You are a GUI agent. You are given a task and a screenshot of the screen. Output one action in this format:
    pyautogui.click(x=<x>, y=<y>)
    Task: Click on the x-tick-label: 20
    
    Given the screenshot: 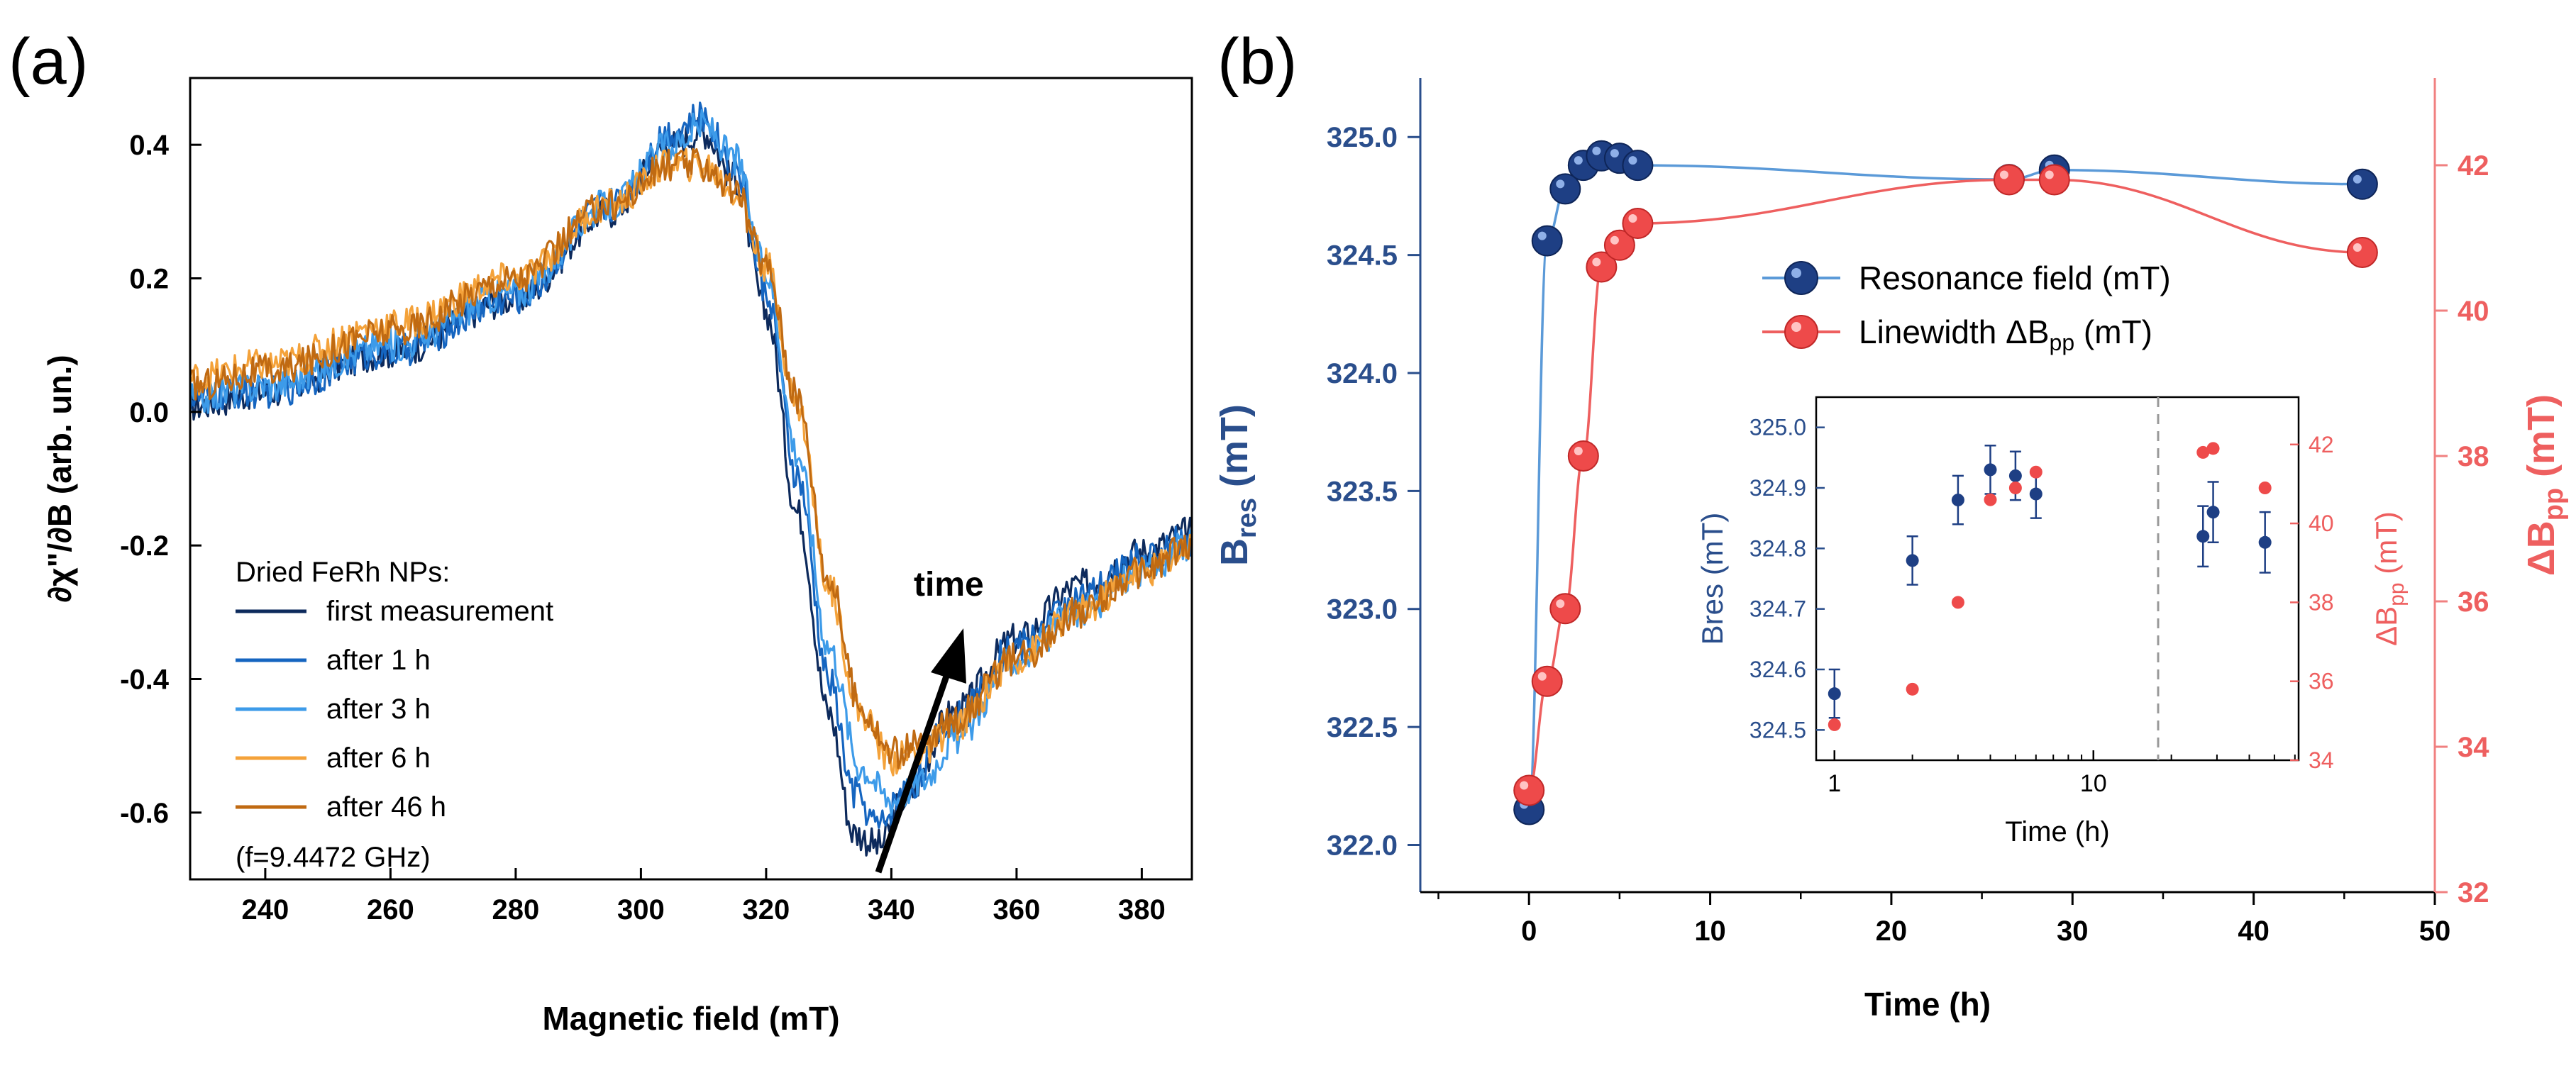 What is the action you would take?
    pyautogui.click(x=1892, y=931)
    